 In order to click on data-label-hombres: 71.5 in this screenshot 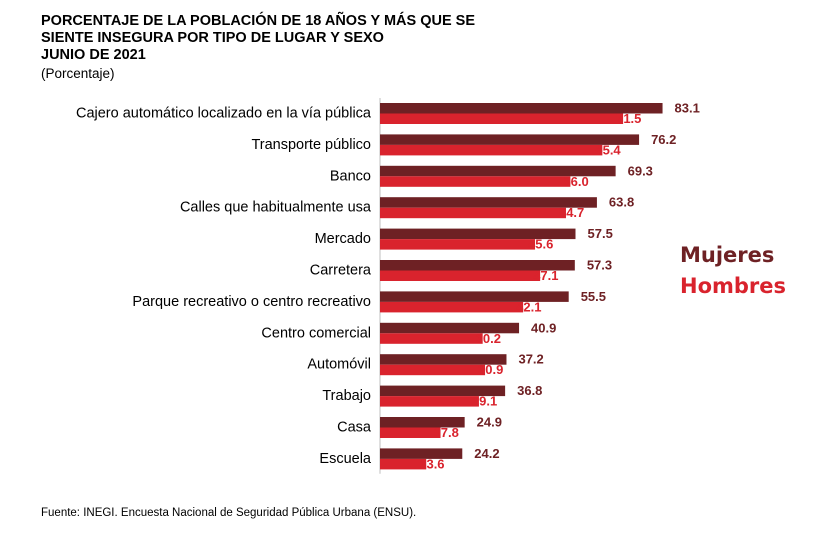, I will do `click(628, 118)`.